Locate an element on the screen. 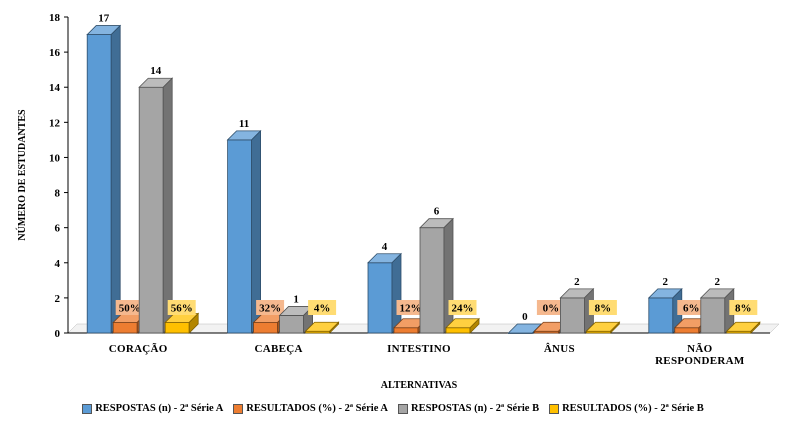 The width and height of the screenshot is (786, 425). y-tick-label: 0 is located at coordinates (58, 334).